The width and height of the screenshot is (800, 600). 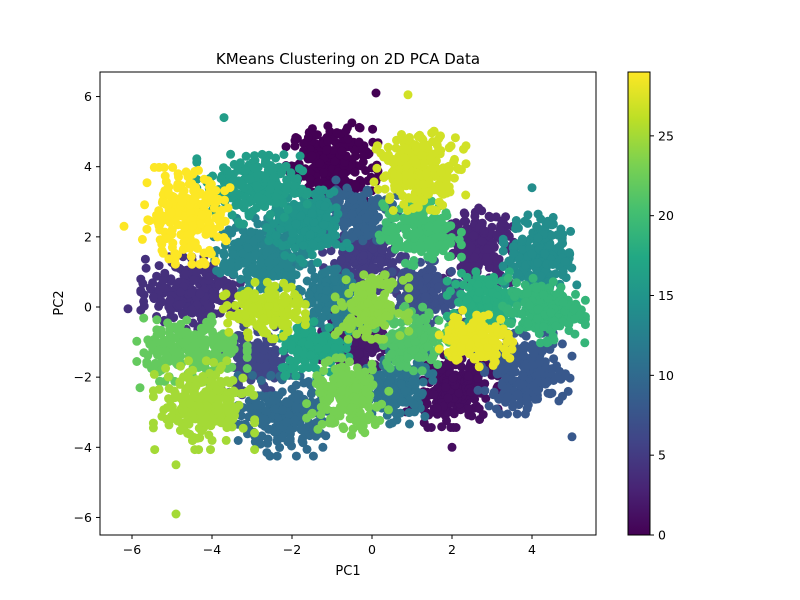 What do you see at coordinates (348, 59) in the screenshot?
I see `chart-title: KMeans Clustering on 2D PCA Data` at bounding box center [348, 59].